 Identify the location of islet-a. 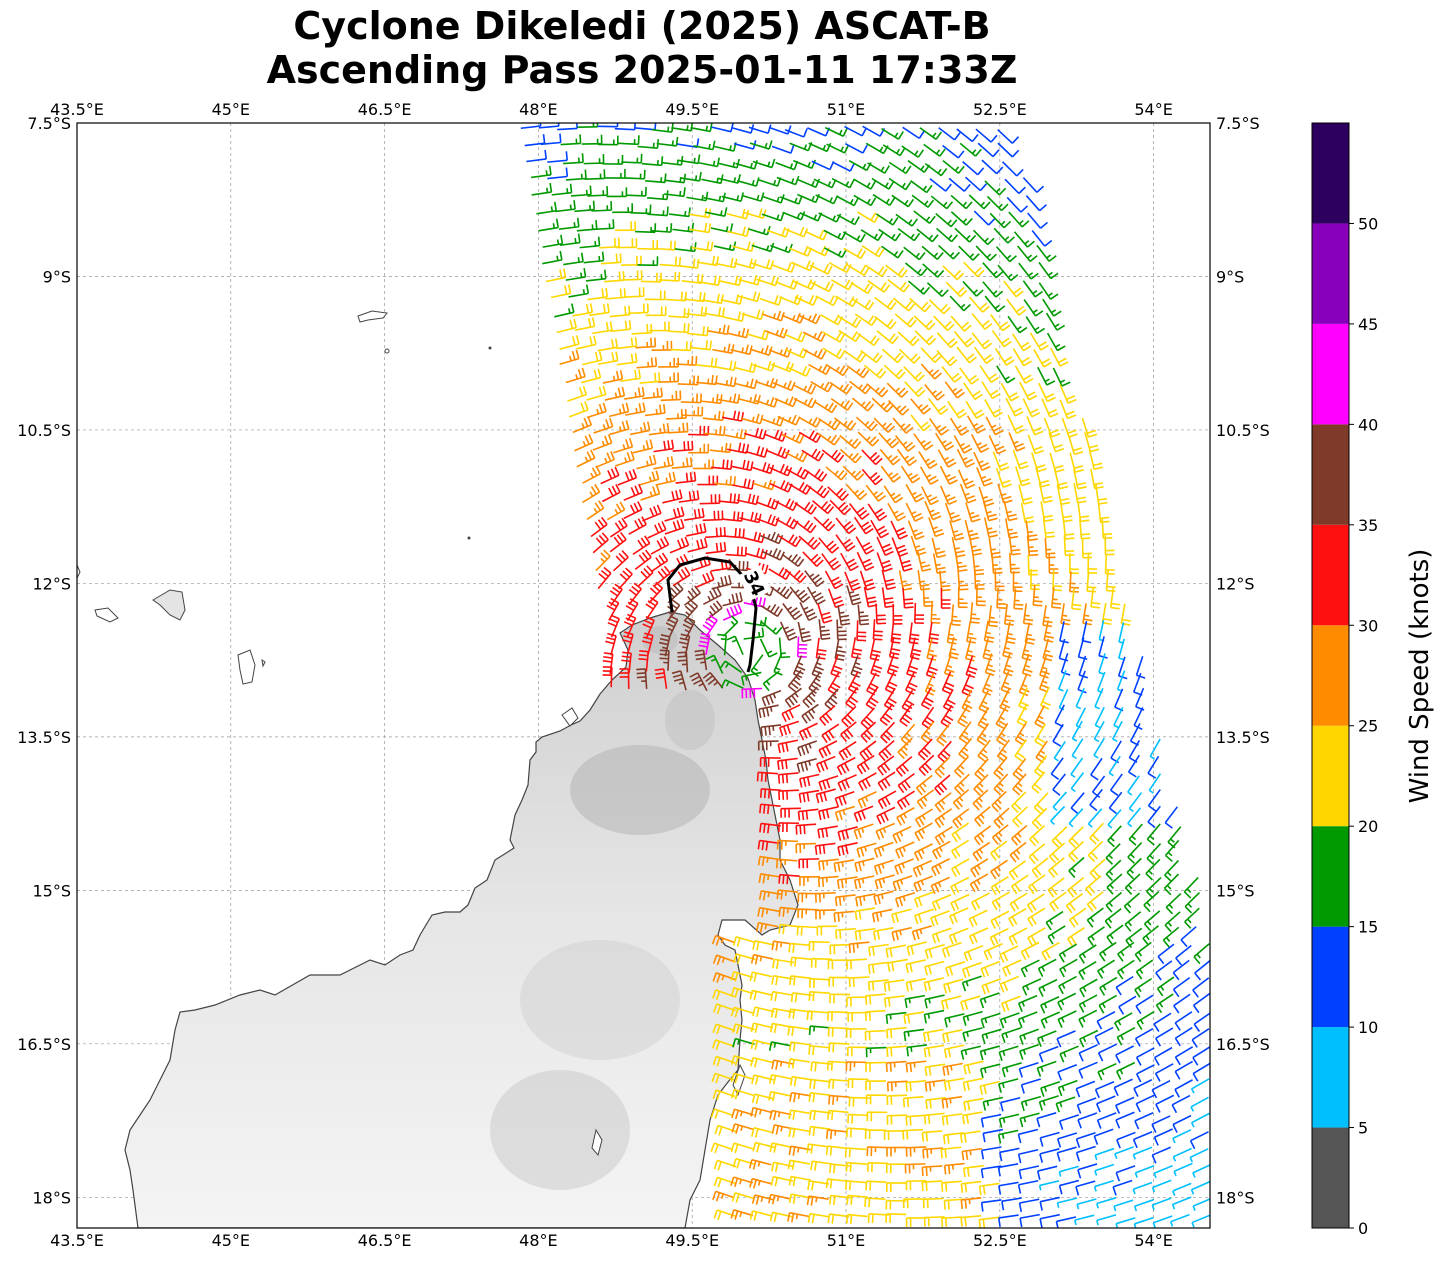
(387, 351).